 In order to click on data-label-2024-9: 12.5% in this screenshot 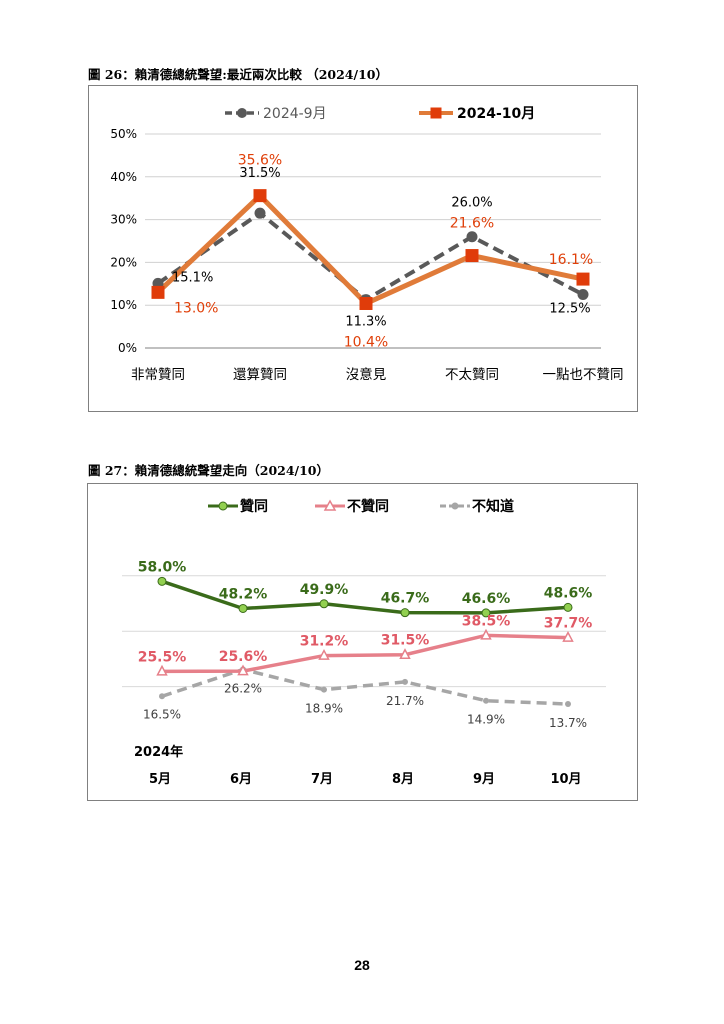, I will do `click(569, 309)`.